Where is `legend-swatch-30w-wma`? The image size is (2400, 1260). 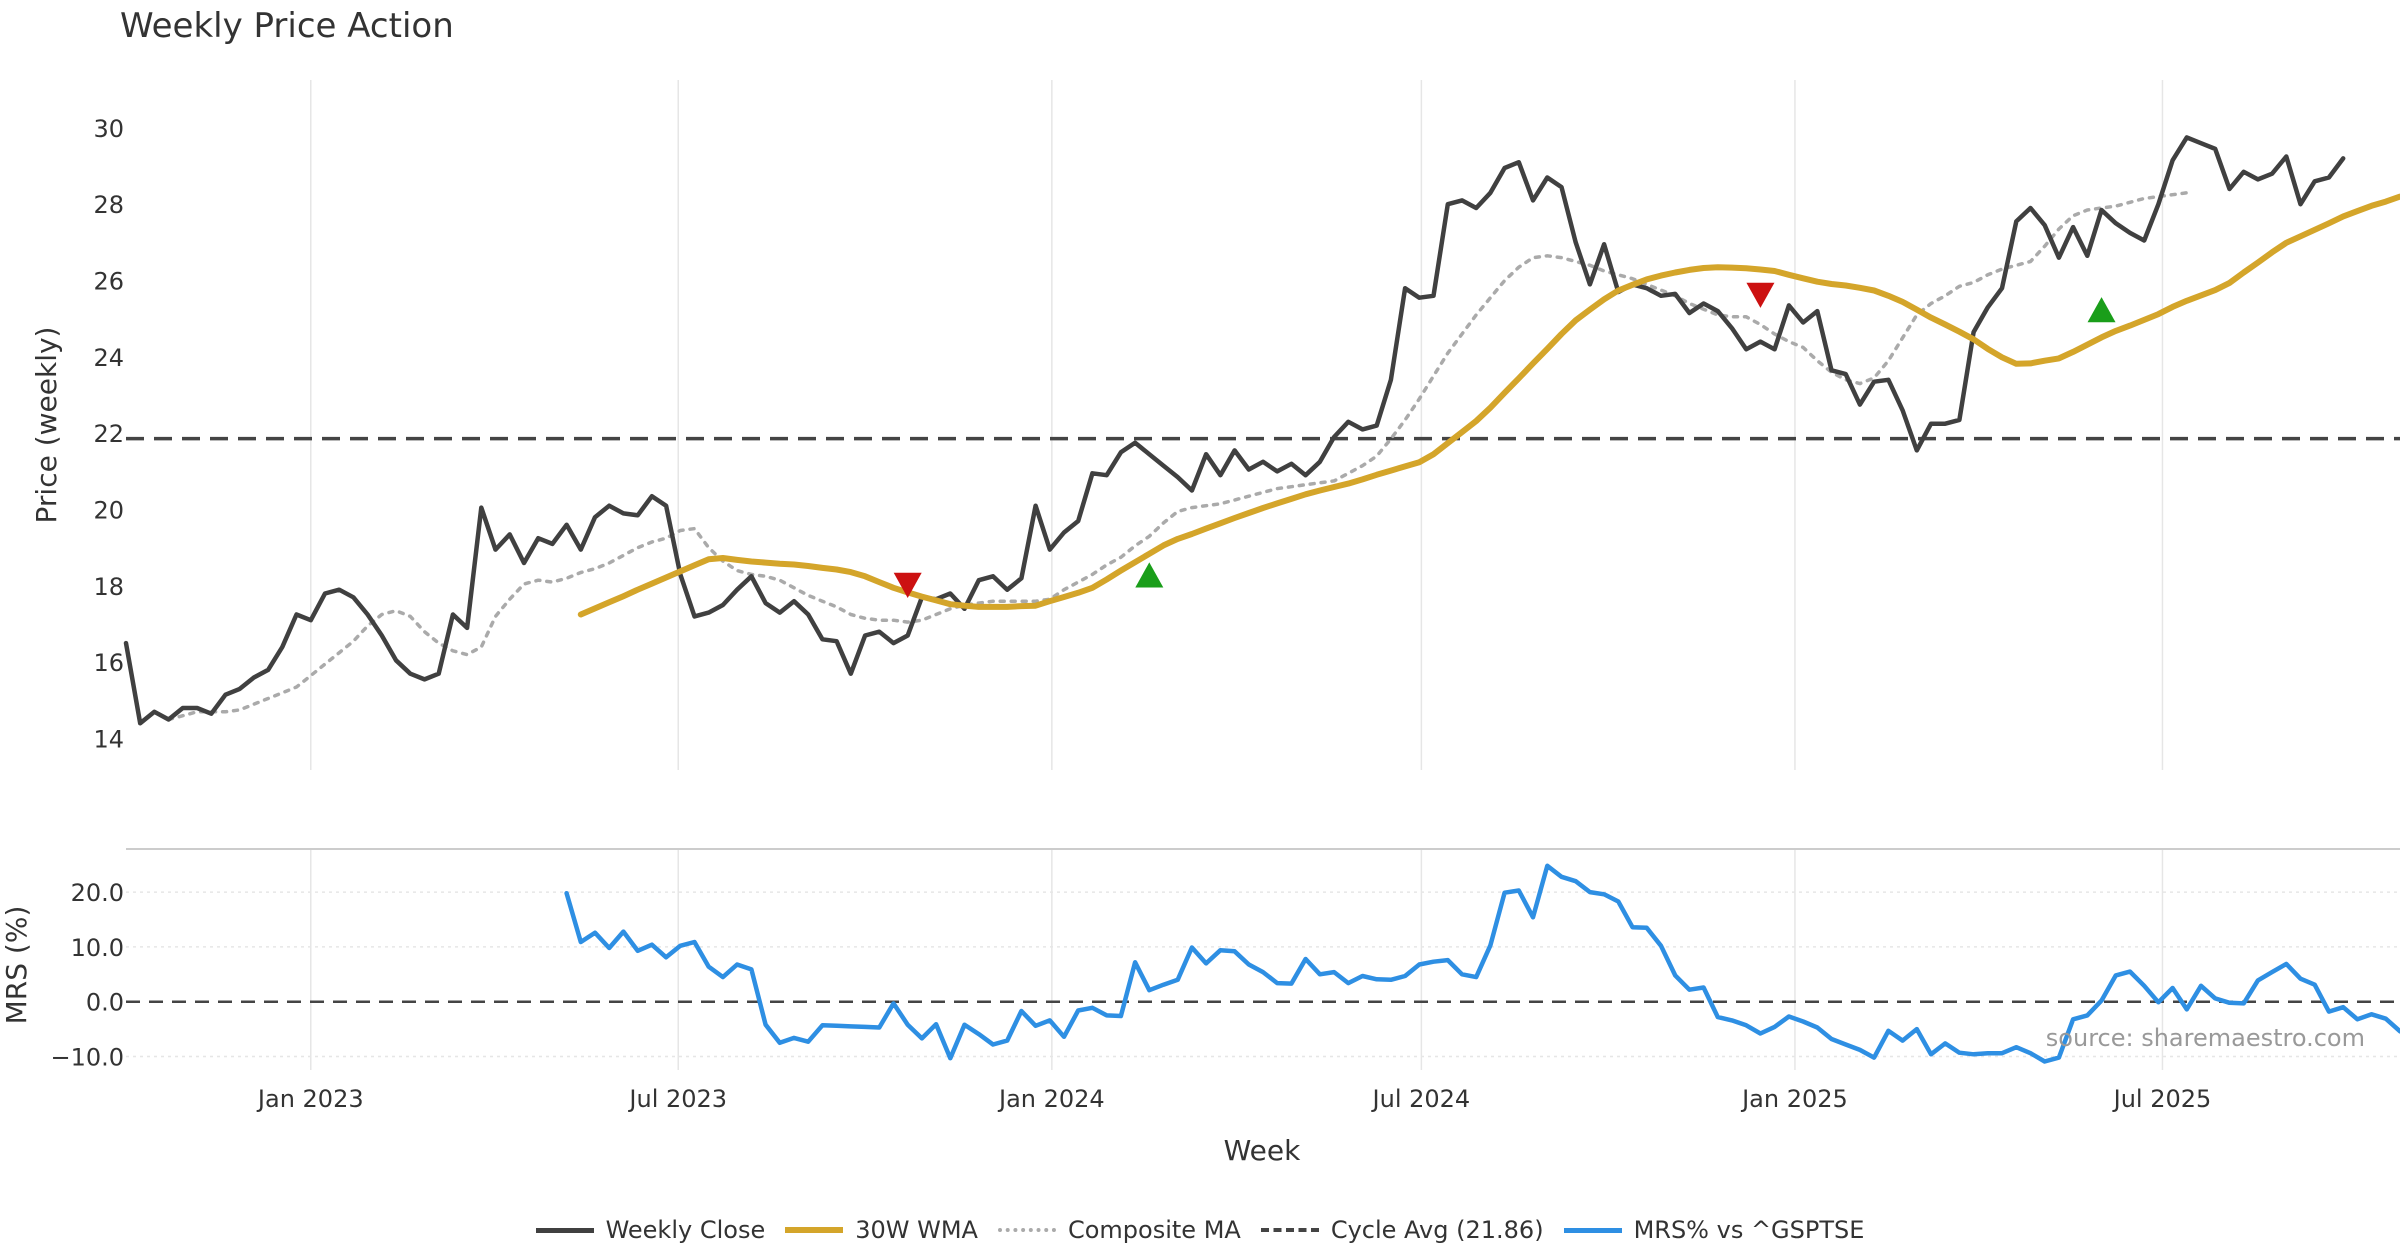 legend-swatch-30w-wma is located at coordinates (814, 1230).